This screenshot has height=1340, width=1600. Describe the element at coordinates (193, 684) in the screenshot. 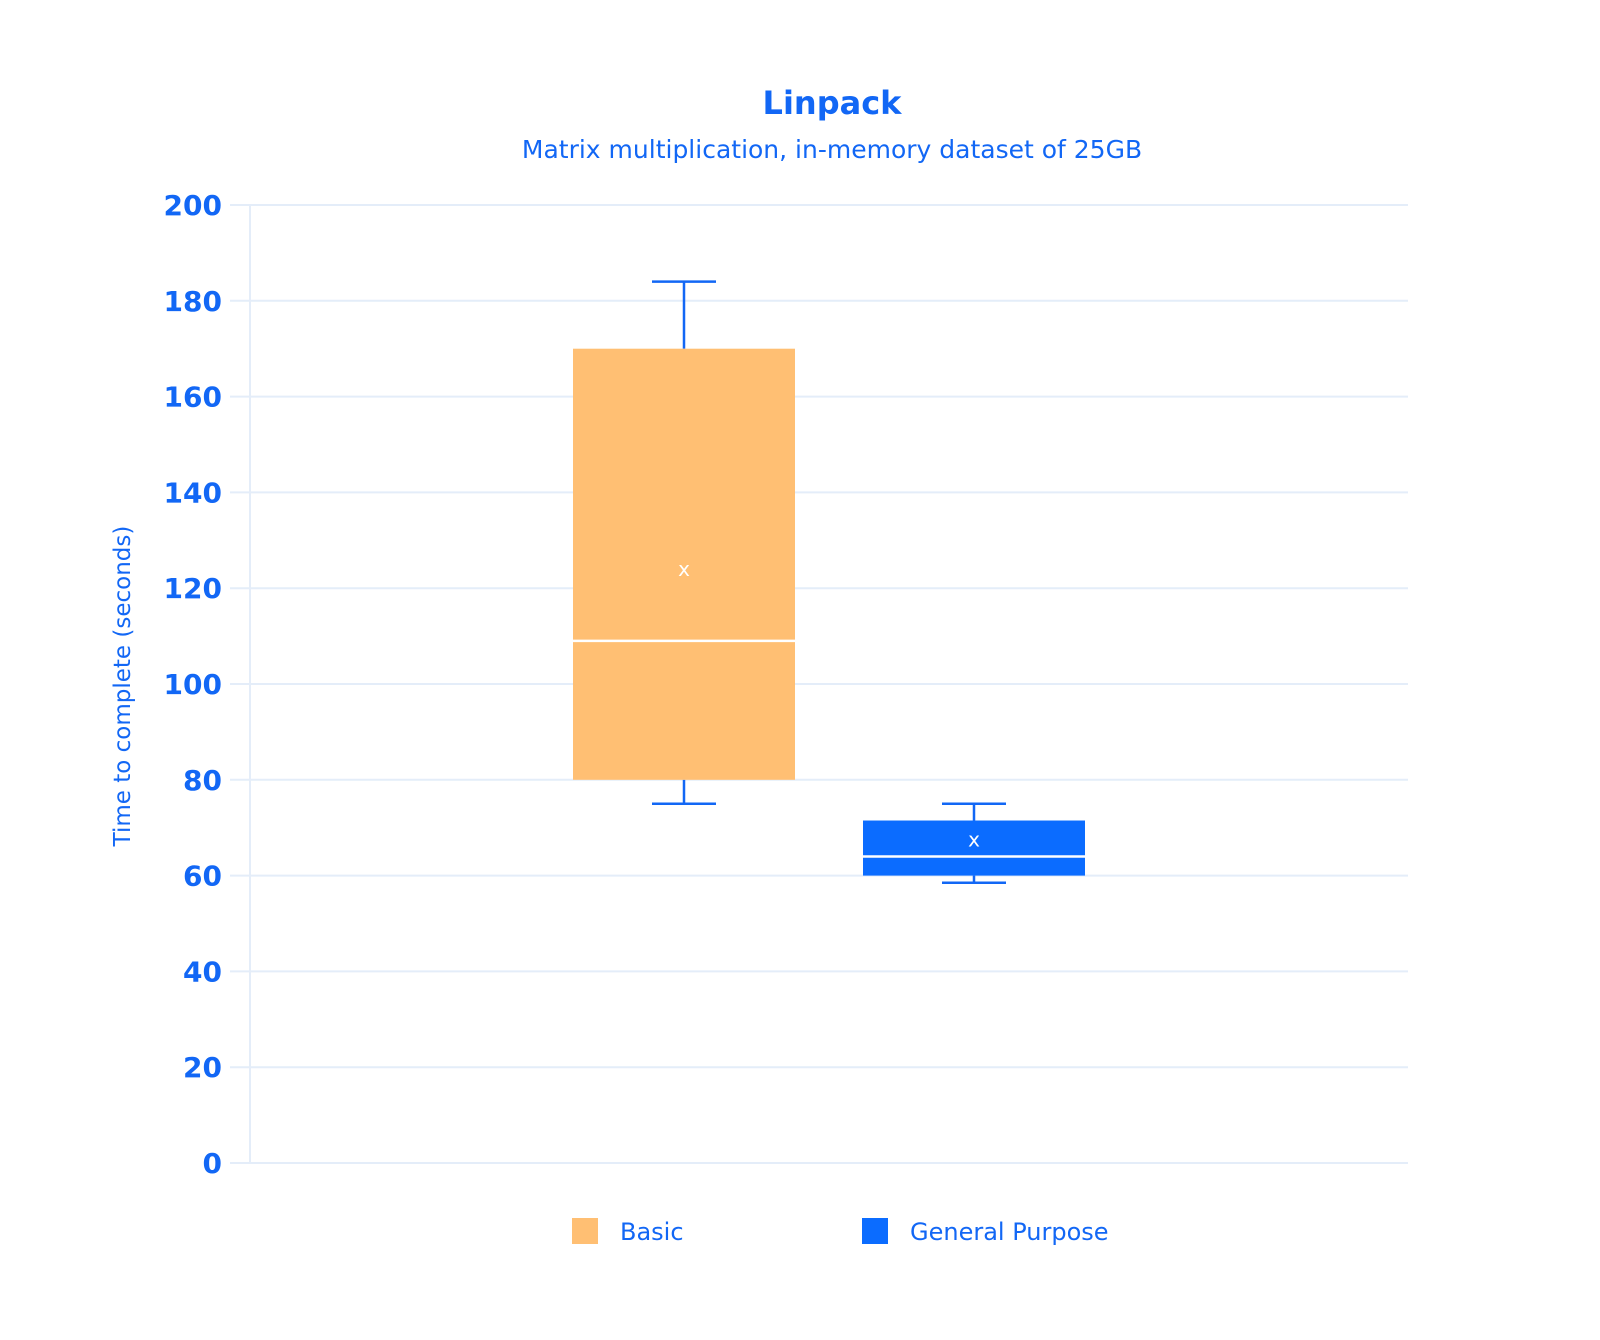

I see `y-tick-label: 100` at that location.